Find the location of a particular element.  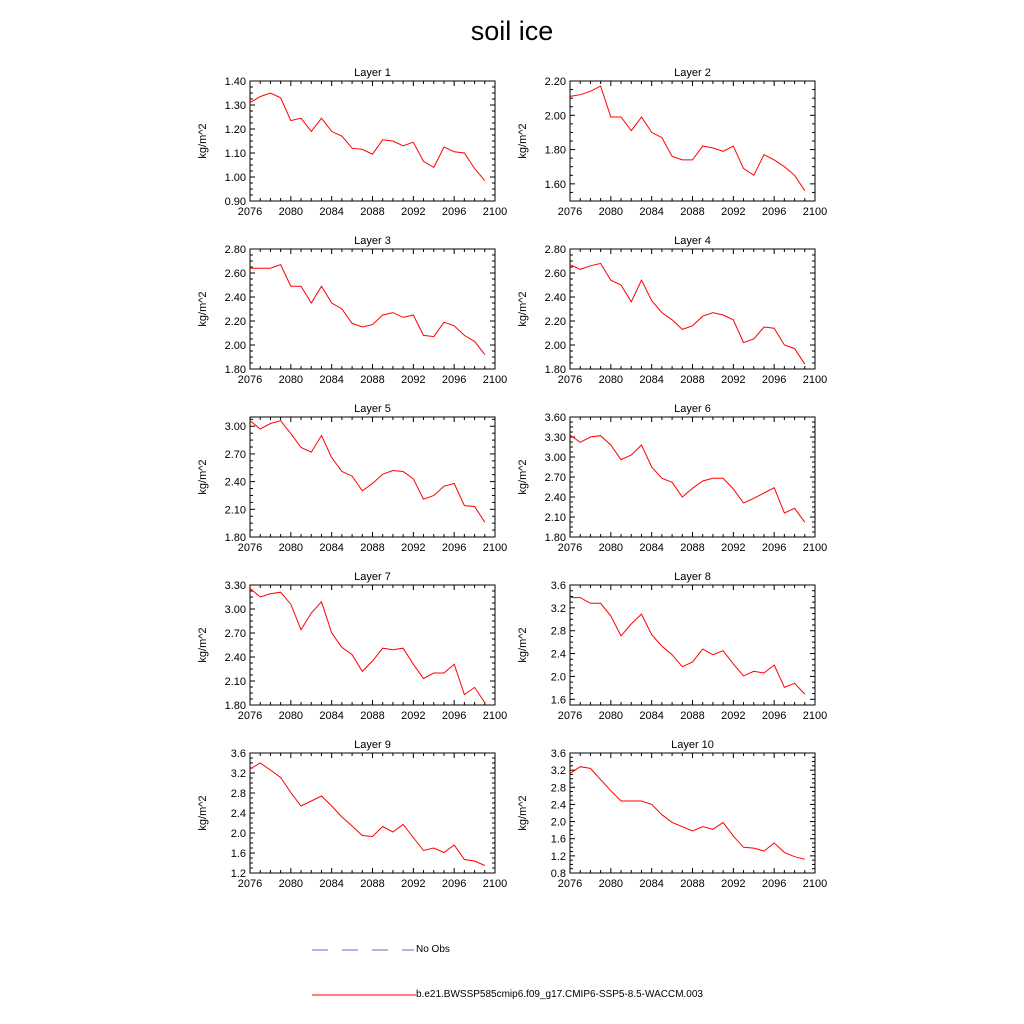

panel-title: Layer 9 is located at coordinates (372, 745).